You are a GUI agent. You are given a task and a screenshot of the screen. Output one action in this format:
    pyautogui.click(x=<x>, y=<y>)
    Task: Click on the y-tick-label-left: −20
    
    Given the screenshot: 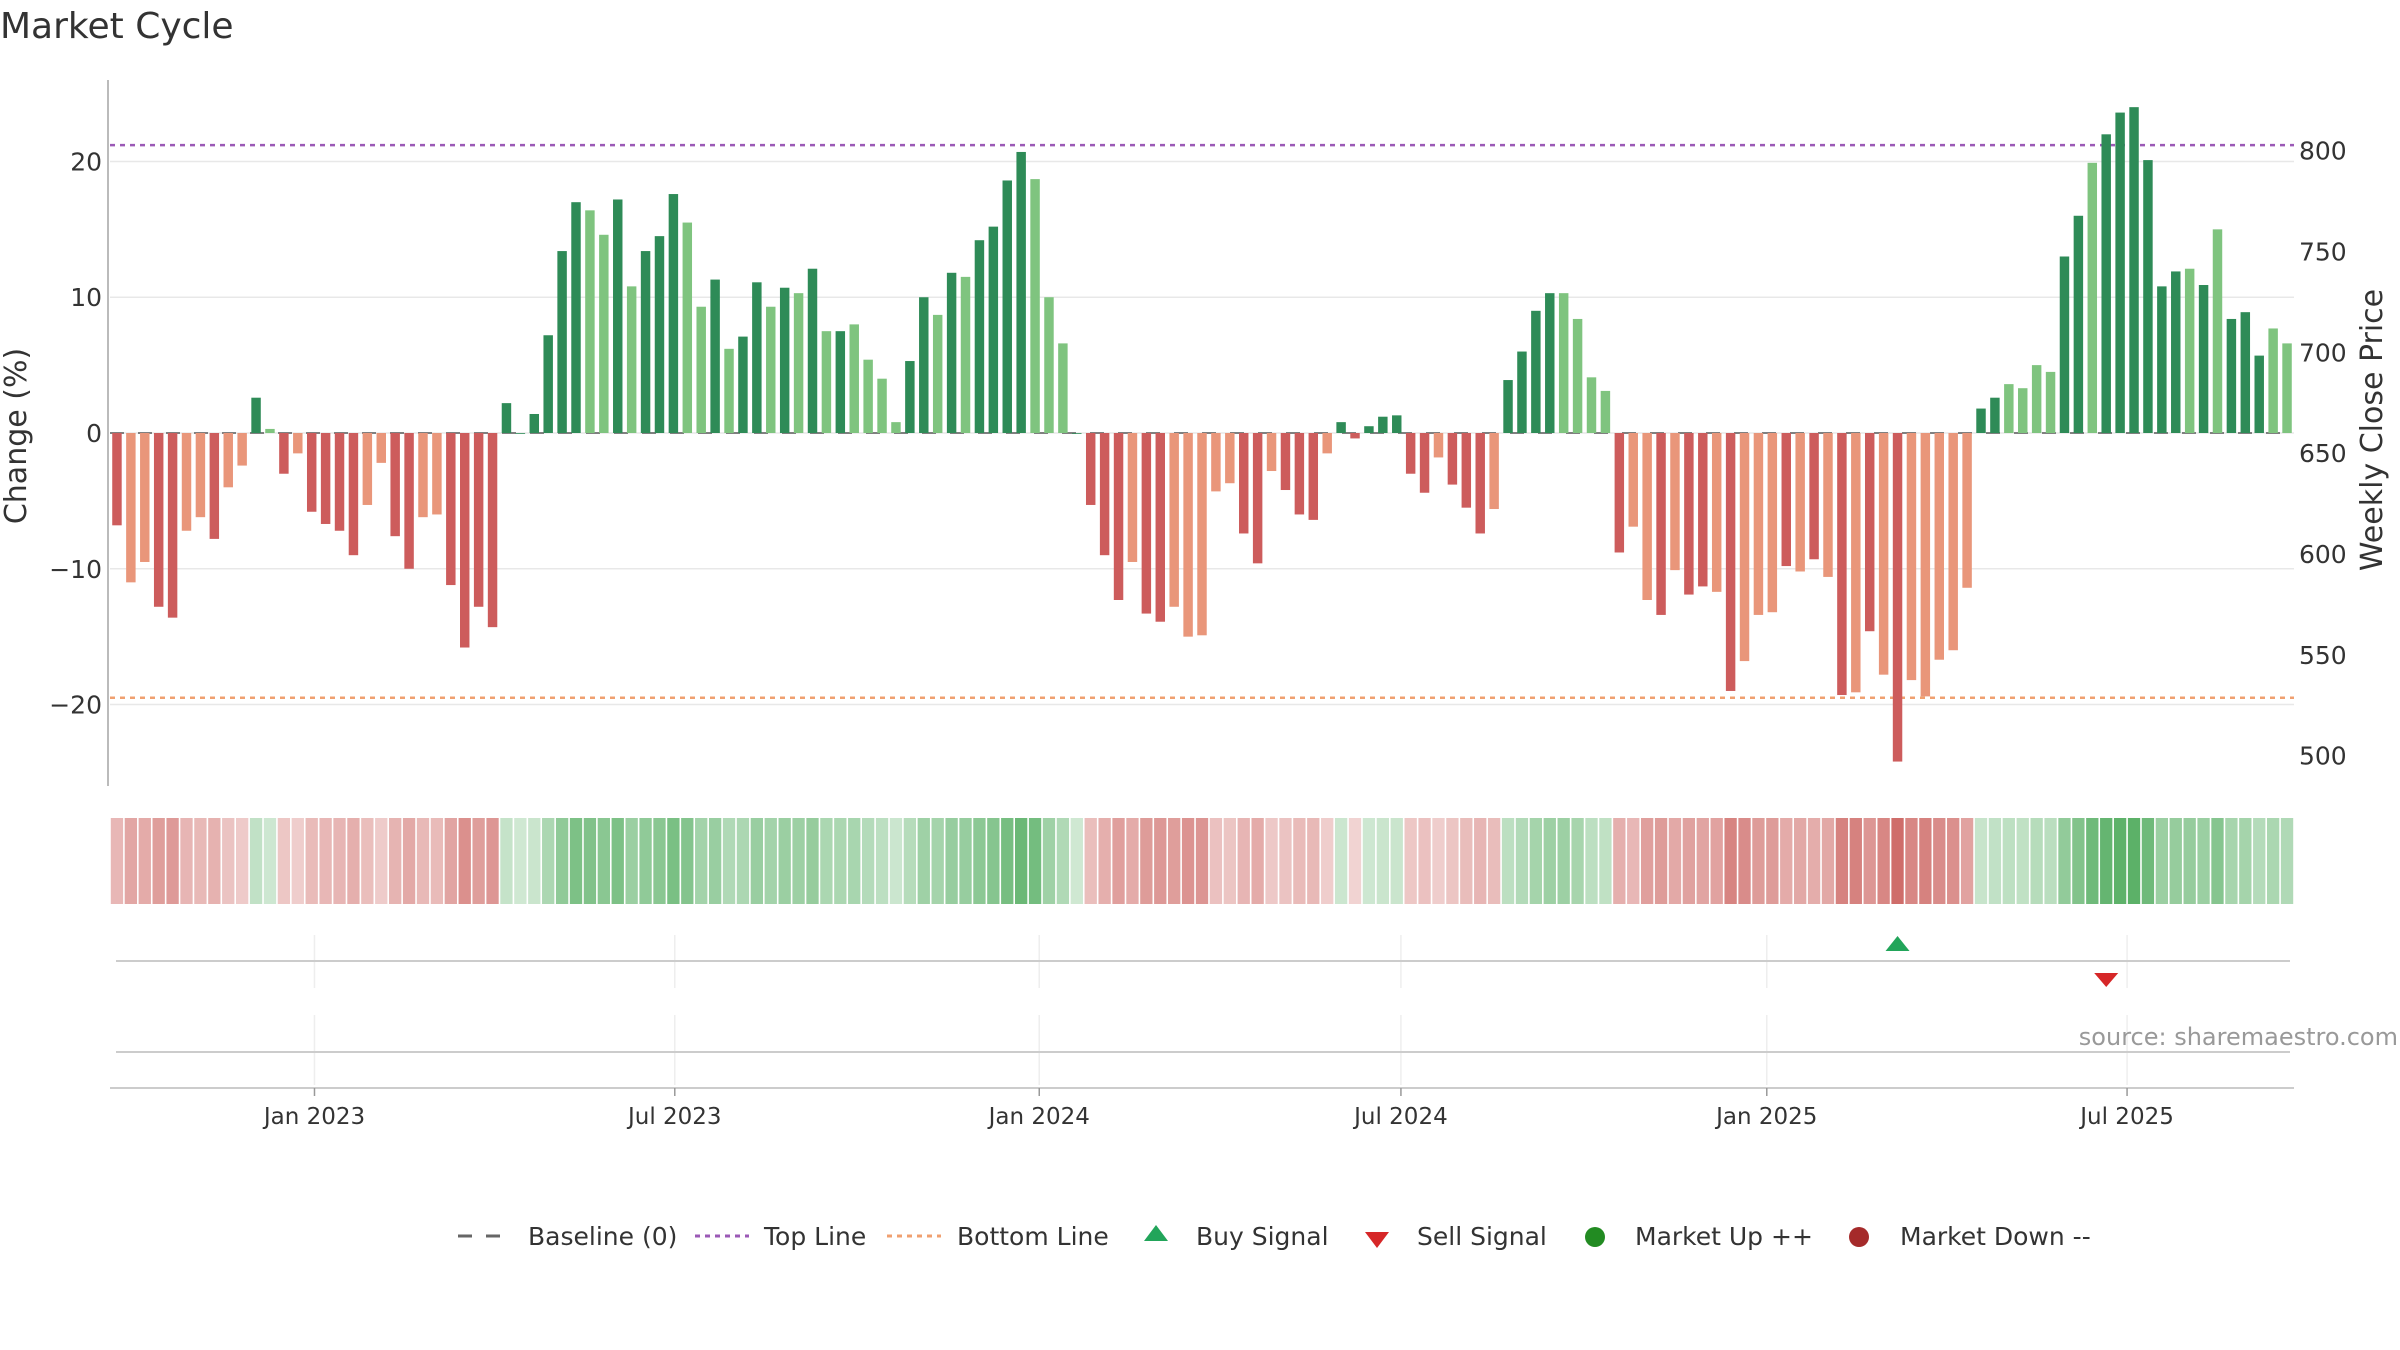 What is the action you would take?
    pyautogui.click(x=75, y=705)
    